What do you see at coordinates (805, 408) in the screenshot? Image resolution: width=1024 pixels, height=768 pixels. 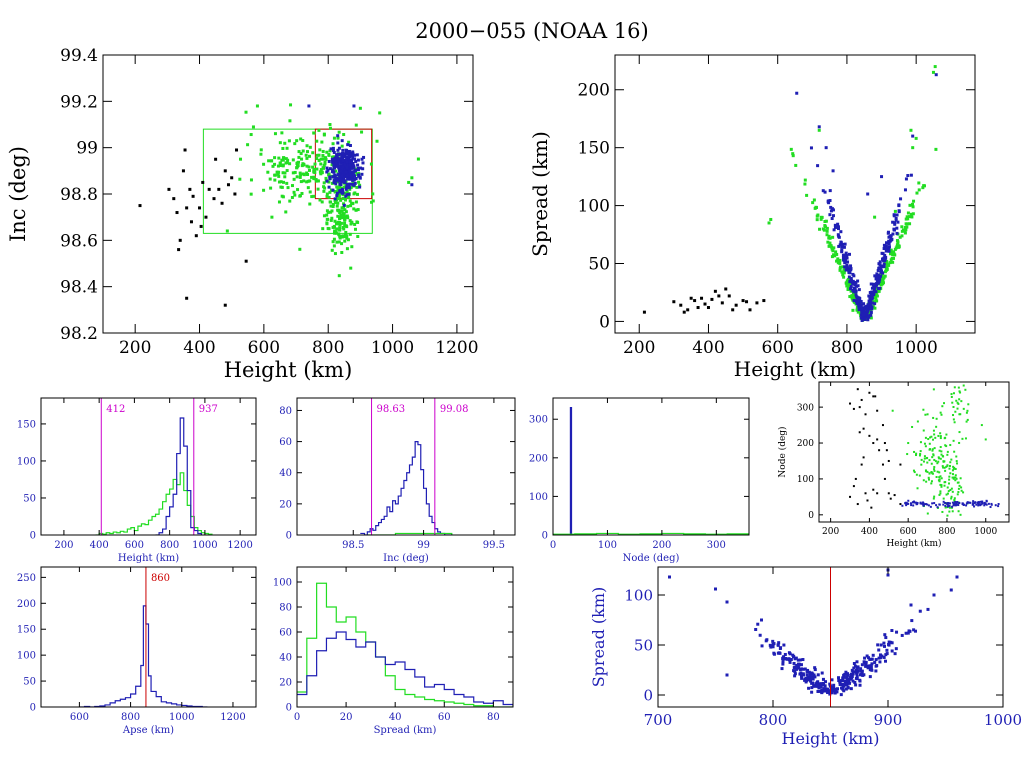 I see `y-tick-label: 300` at bounding box center [805, 408].